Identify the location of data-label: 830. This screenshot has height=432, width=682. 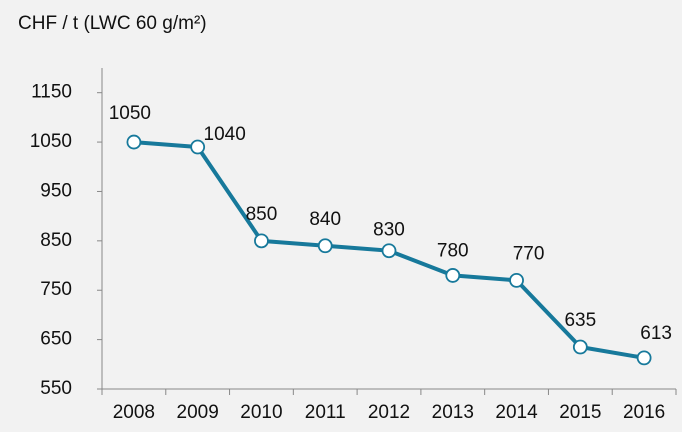
(389, 230).